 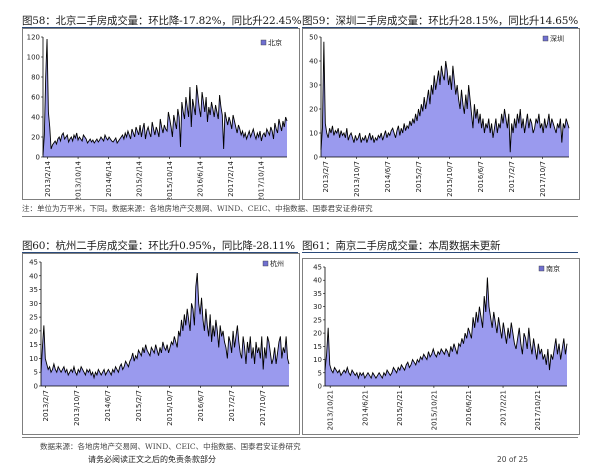 I want to click on x-tick-label: 2017/10/21, so click(x=538, y=410).